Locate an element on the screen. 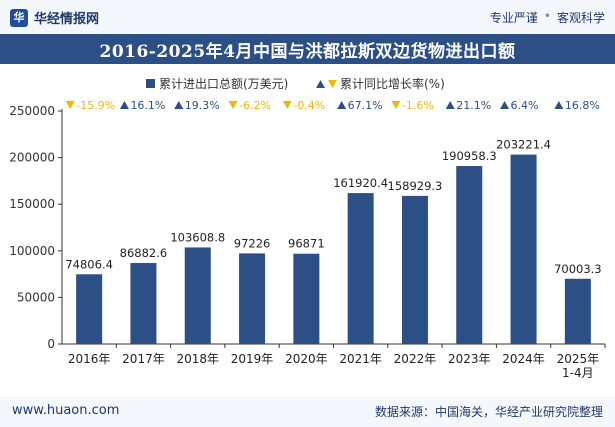 This screenshot has height=427, width=615. brand: 华 华经情报网 is located at coordinates (54, 17).